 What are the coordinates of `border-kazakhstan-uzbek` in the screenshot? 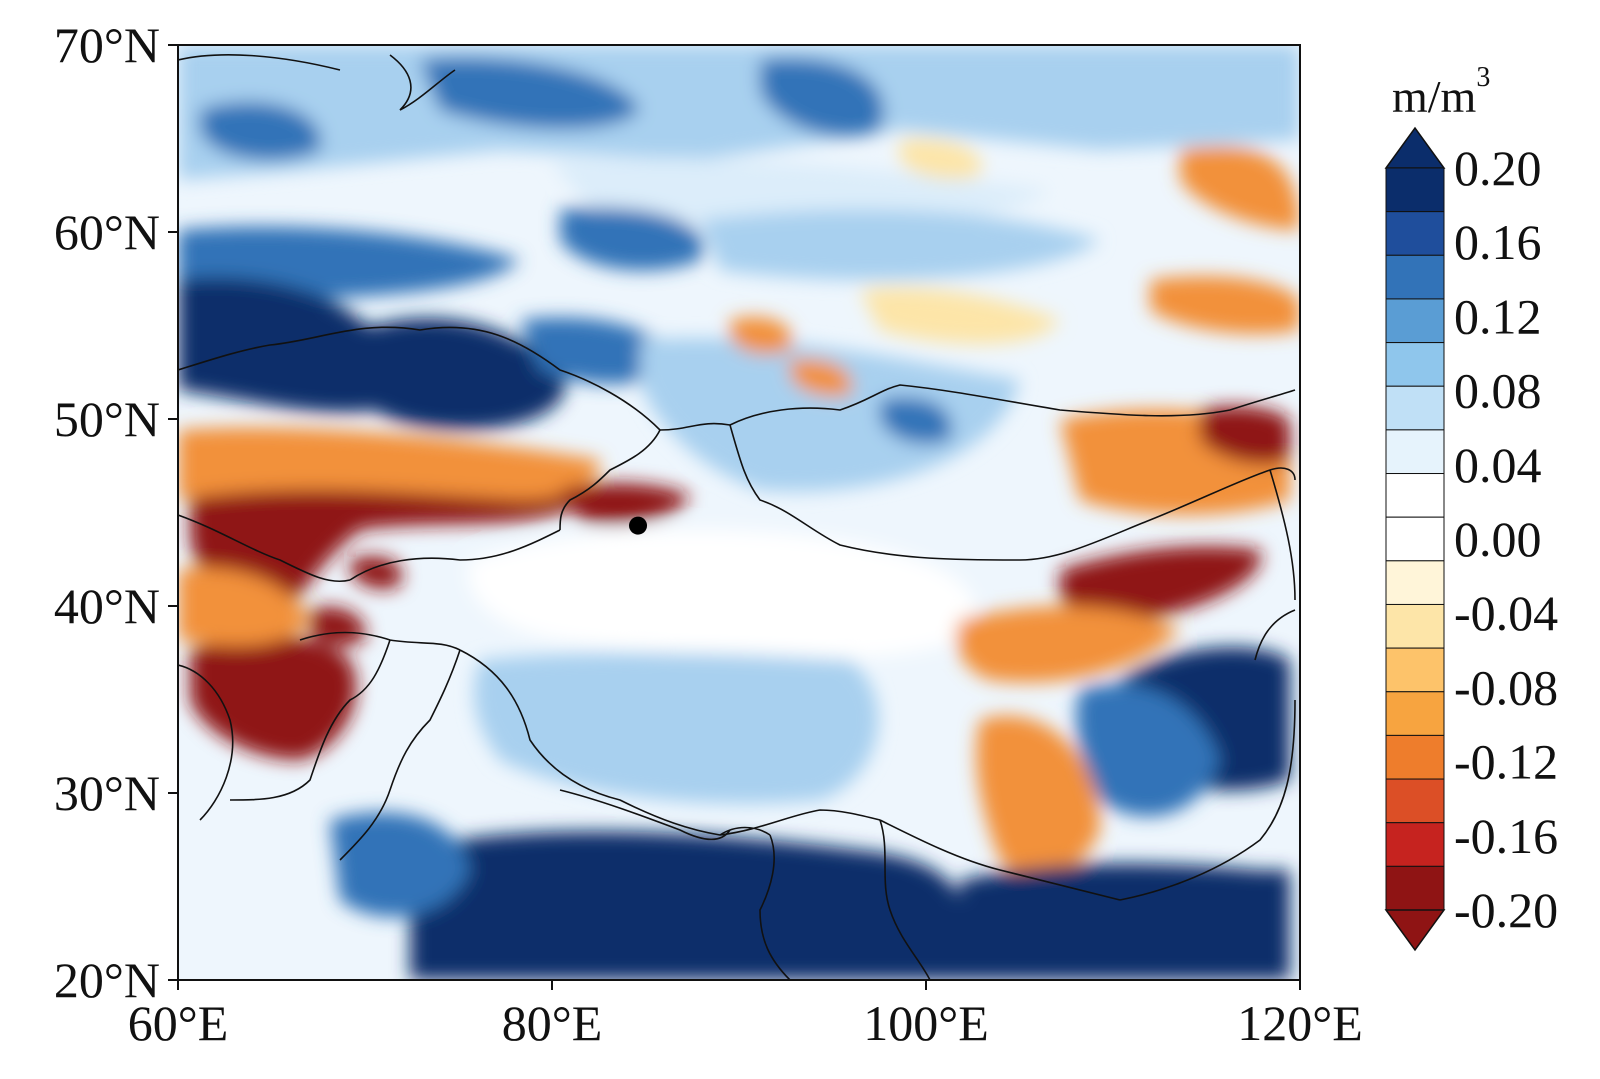 It's located at (264, 548).